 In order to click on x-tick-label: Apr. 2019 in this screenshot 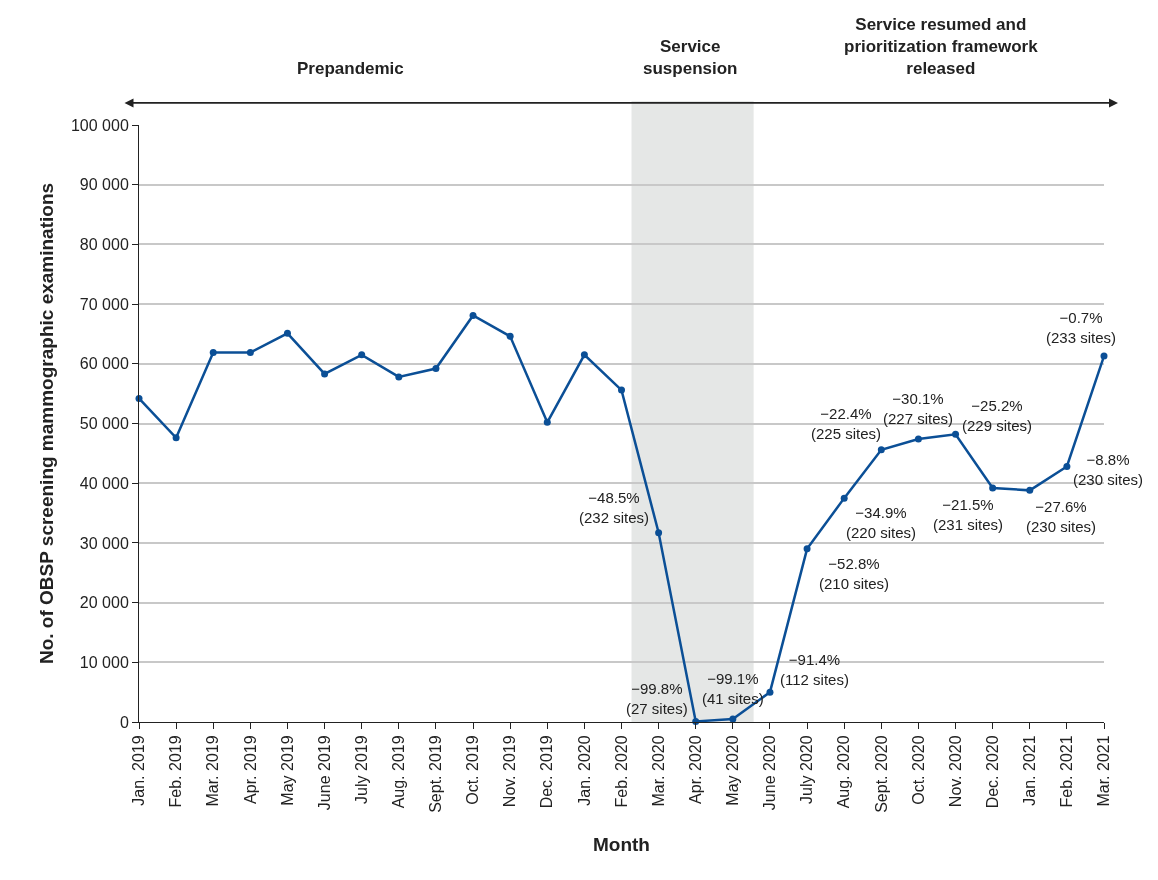, I will do `click(250, 769)`.